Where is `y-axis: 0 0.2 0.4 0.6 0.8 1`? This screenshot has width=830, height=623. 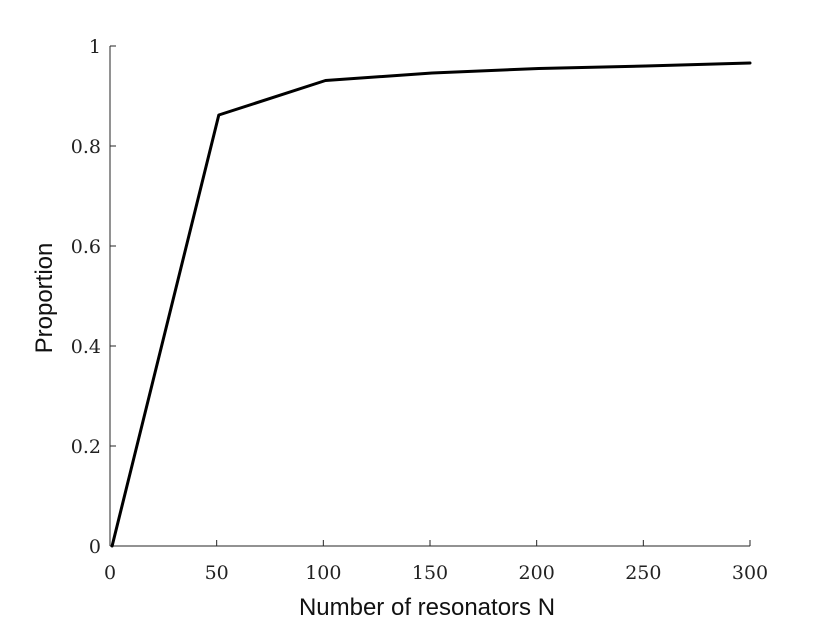
y-axis: 0 0.2 0.4 0.6 0.8 1 is located at coordinates (93, 297).